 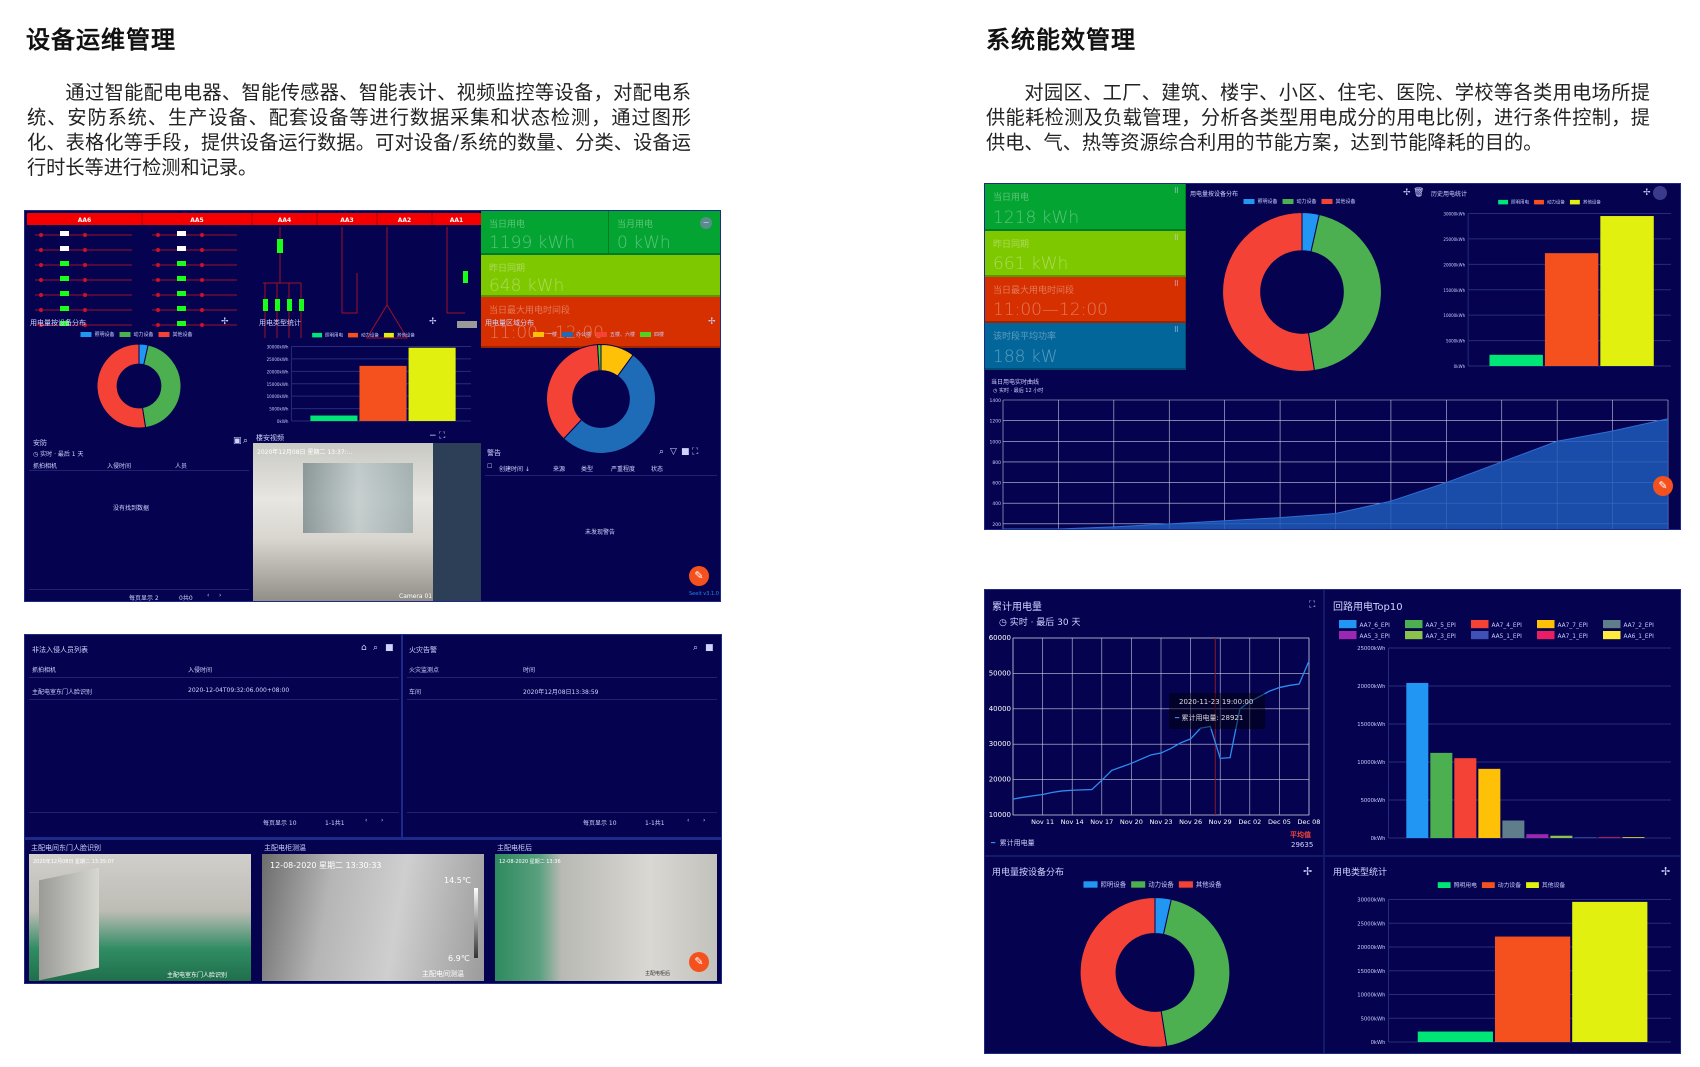 I want to click on lobby-camera-feed: 2020年12月08日 星期二 13:37:... Camera 01, so click(x=367, y=522).